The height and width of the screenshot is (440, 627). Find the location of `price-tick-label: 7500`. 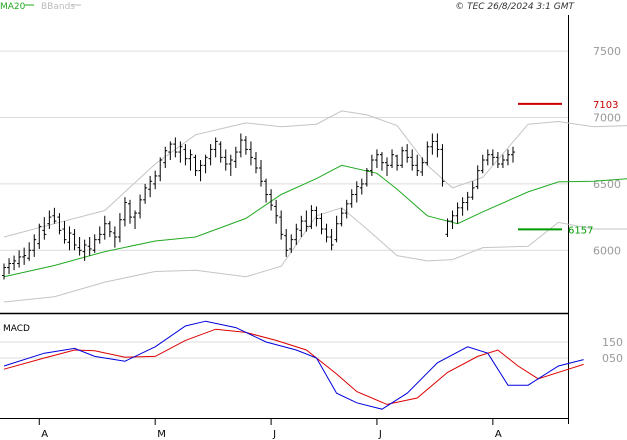

price-tick-label: 7500 is located at coordinates (607, 51).